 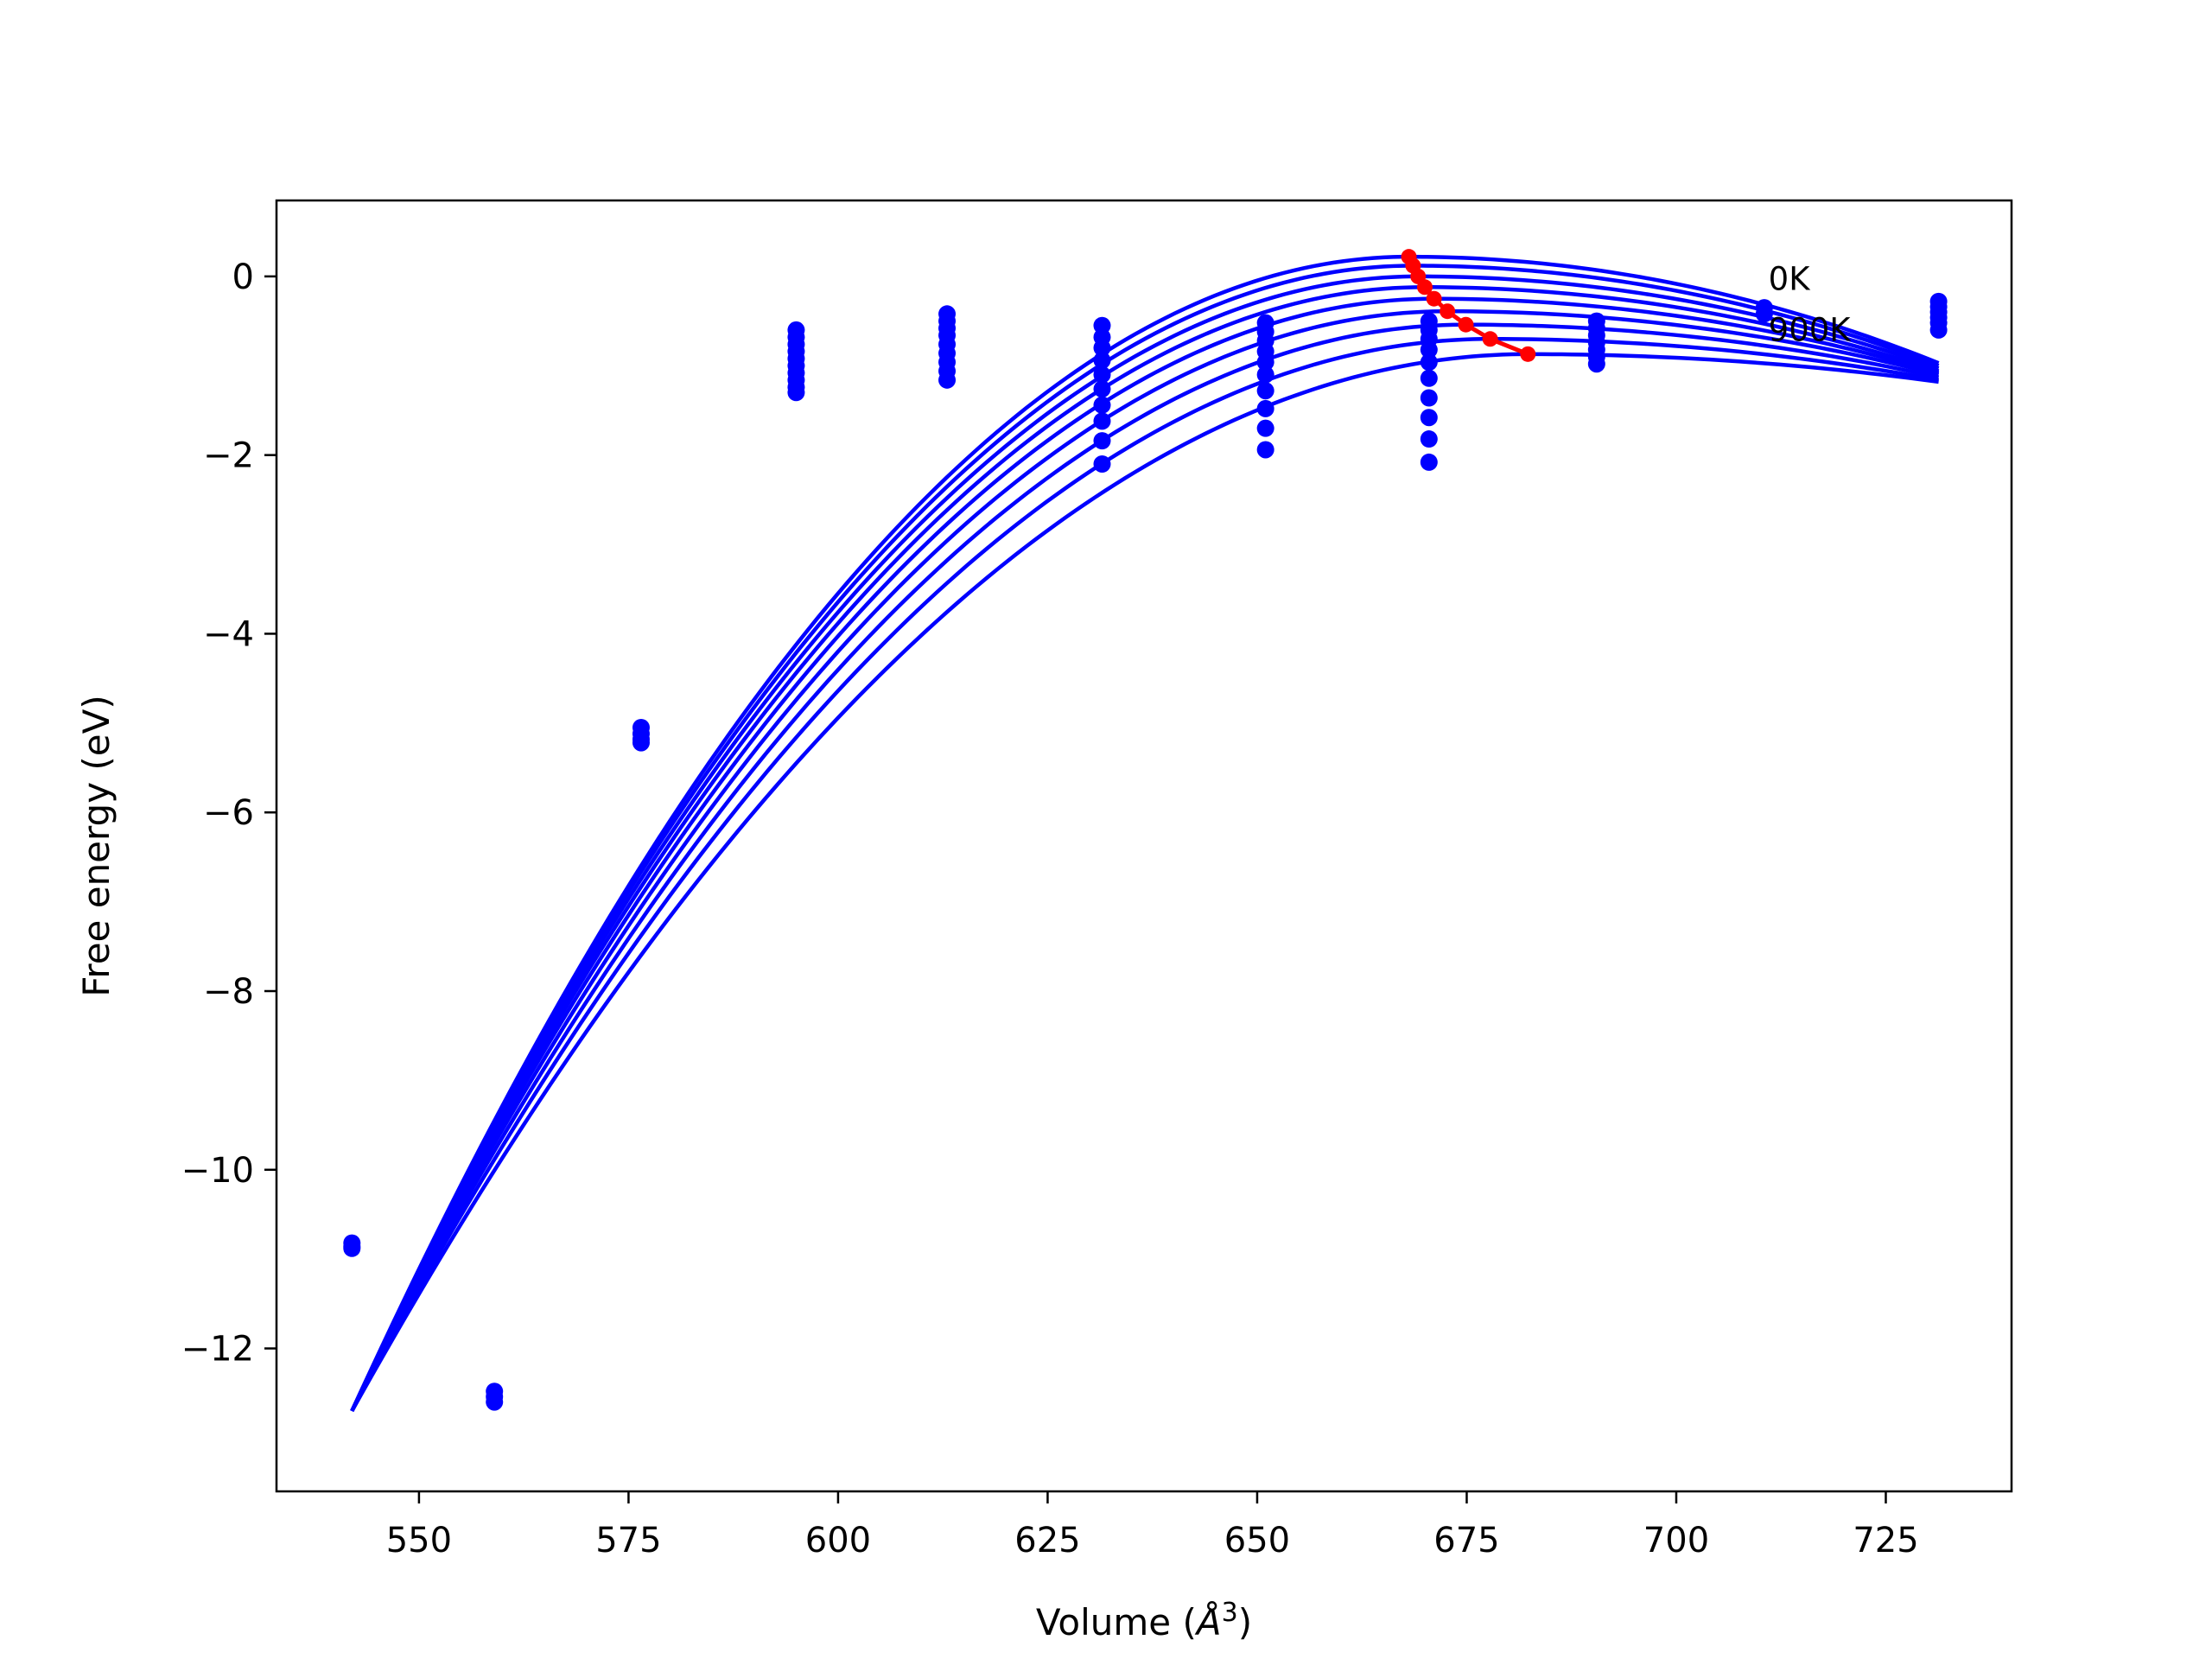 I want to click on y-tick-label-1: −10, so click(x=217, y=1171).